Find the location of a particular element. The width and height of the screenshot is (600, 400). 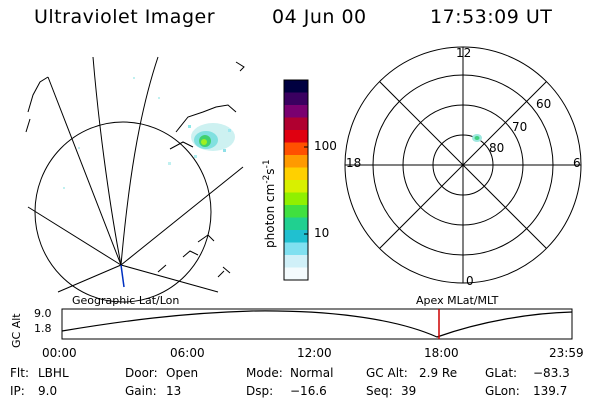

ip-value: 9.0 is located at coordinates (48, 391).